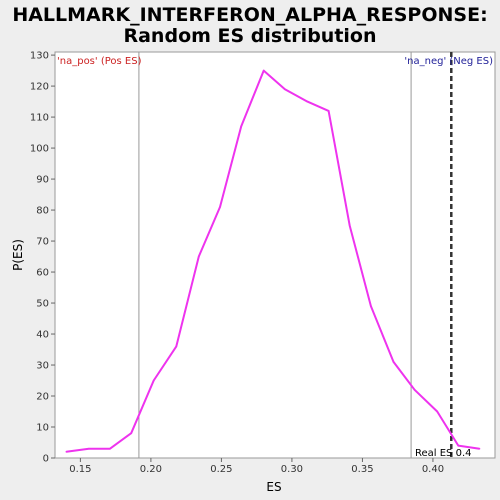  Describe the element at coordinates (256, 466) in the screenshot. I see `x-axis-ticks: 0.15 0.20 0.25 0.30 0.35 0.40` at that location.